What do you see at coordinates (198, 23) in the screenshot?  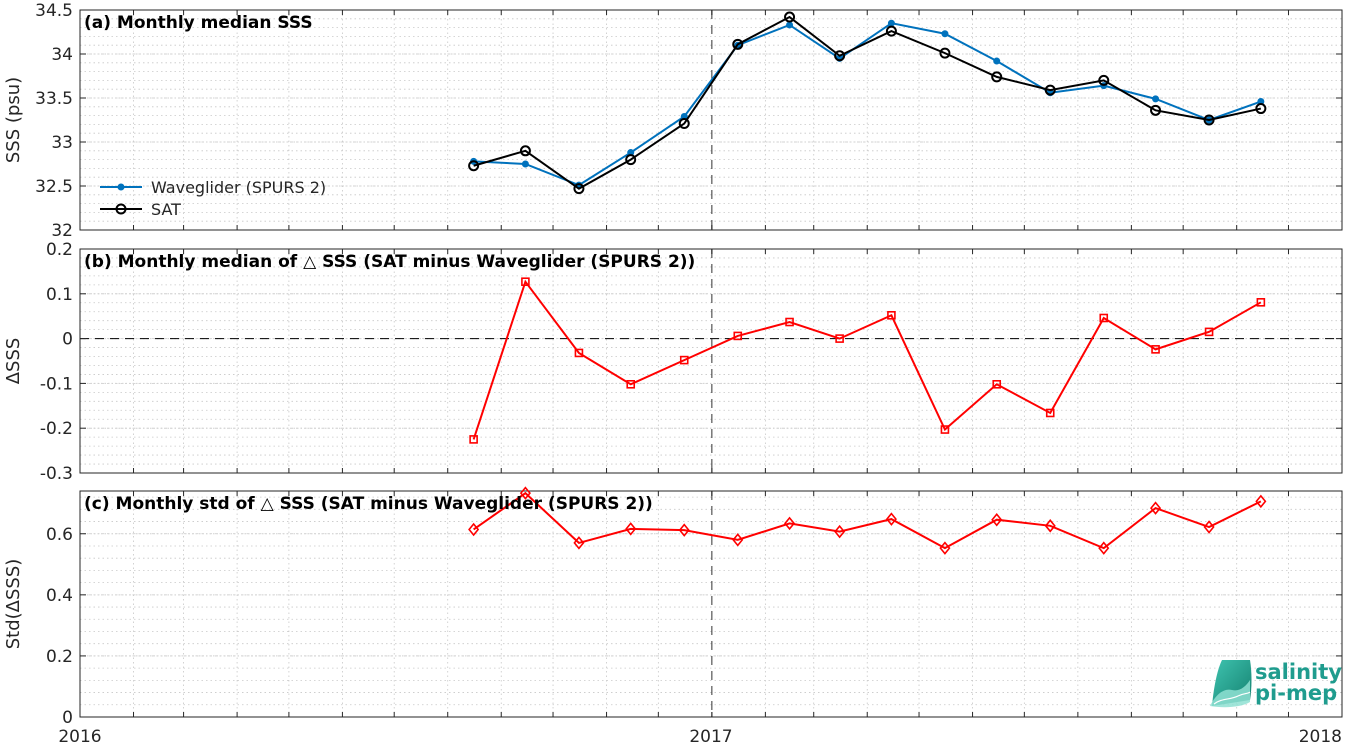 I see `panel-title: (a) Monthly median SSS` at bounding box center [198, 23].